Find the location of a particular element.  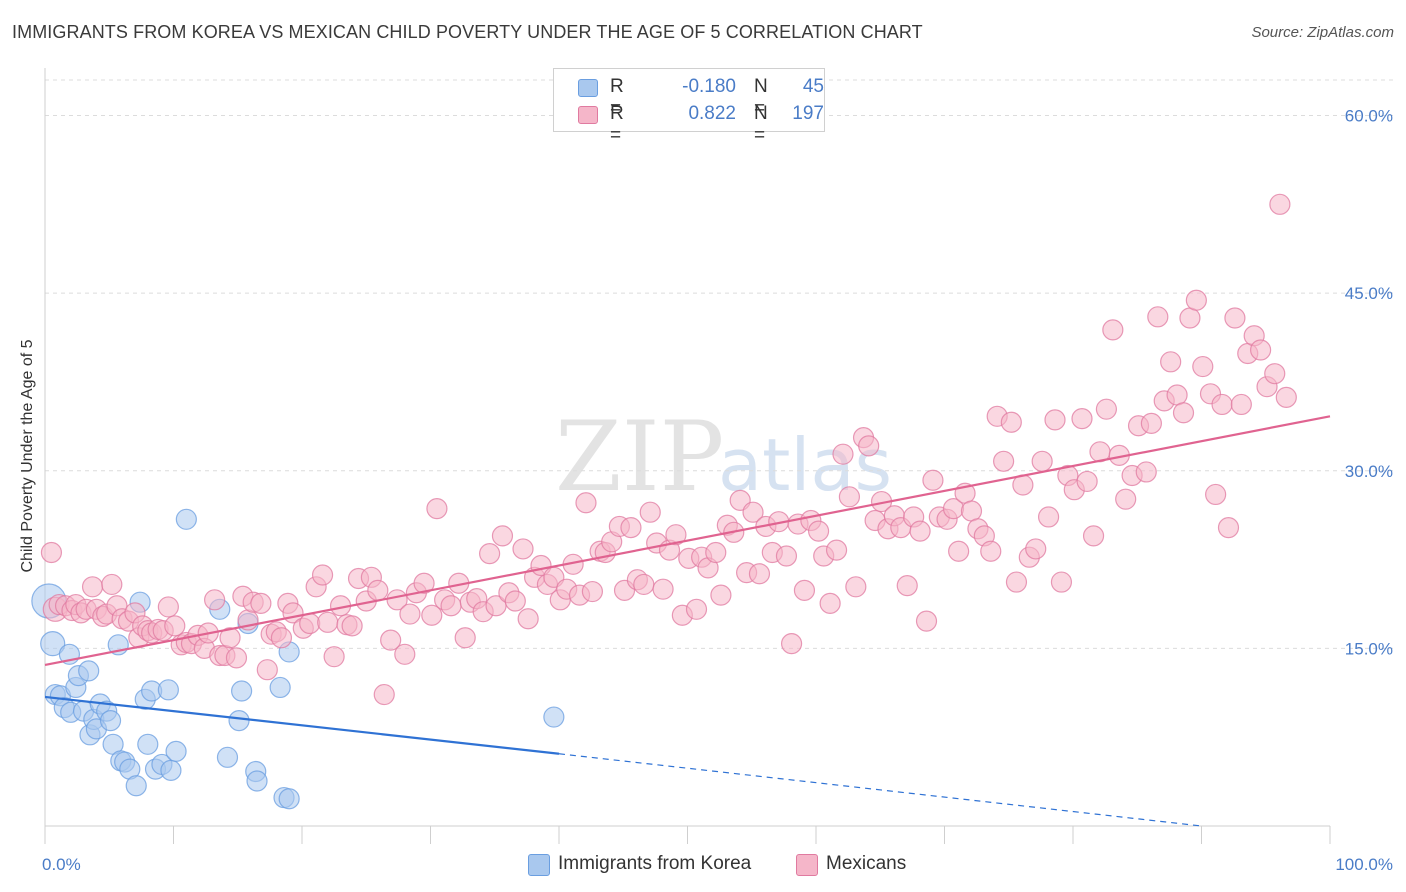

legend-n-label: N = is located at coordinates (761, 124).